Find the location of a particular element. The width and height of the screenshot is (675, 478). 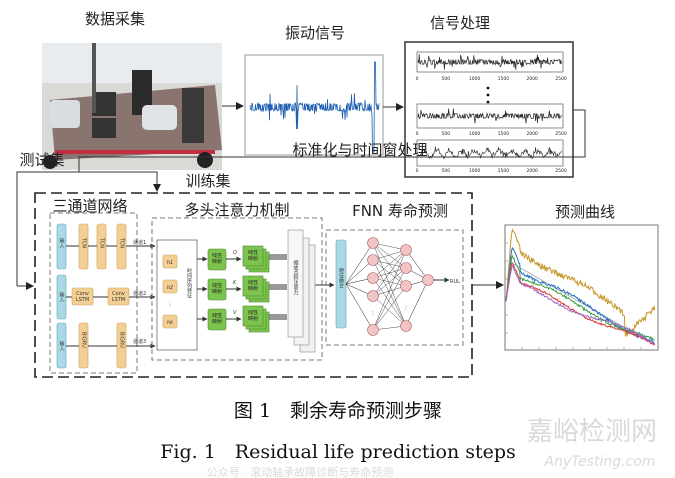

neural-network: ⋮⋮ is located at coordinates (397, 286).